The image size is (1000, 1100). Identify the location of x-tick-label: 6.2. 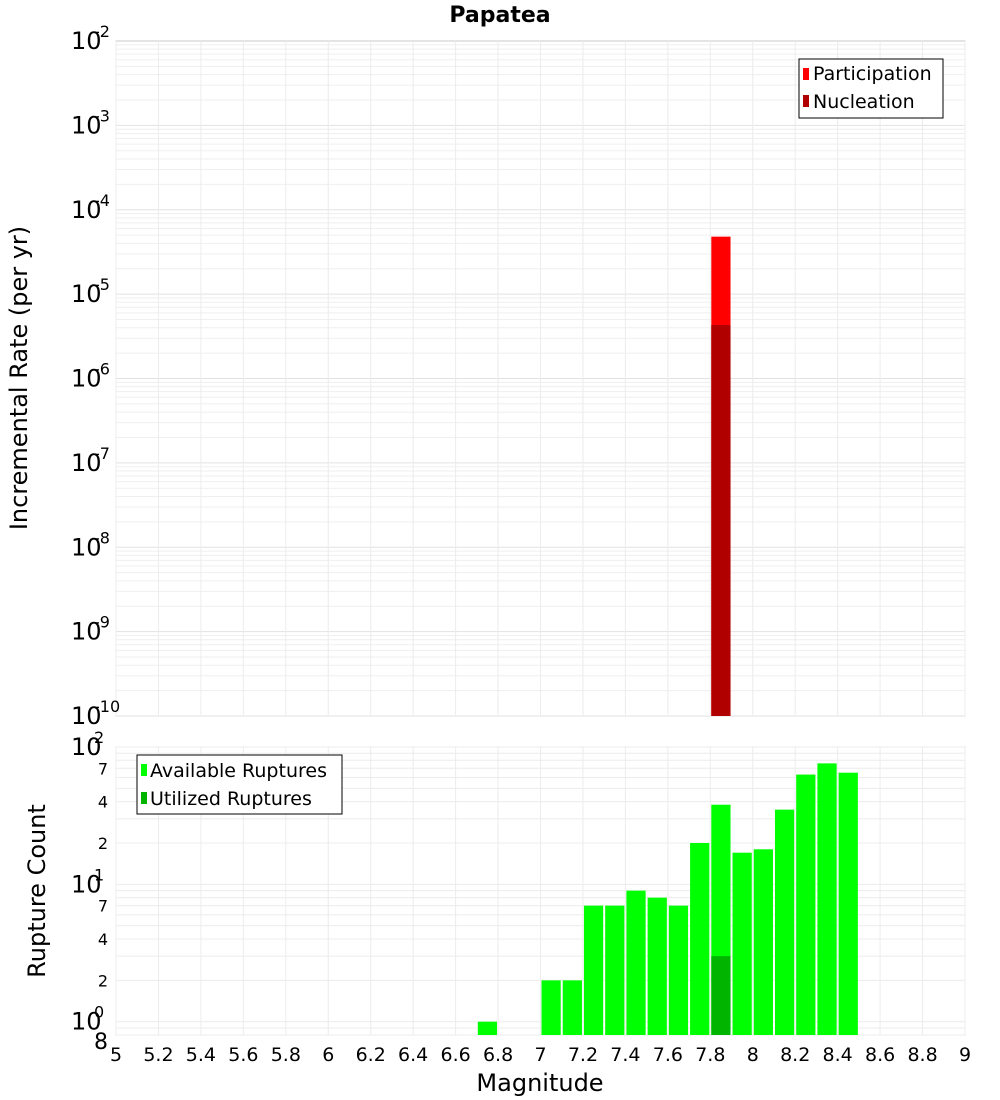
(371, 1055).